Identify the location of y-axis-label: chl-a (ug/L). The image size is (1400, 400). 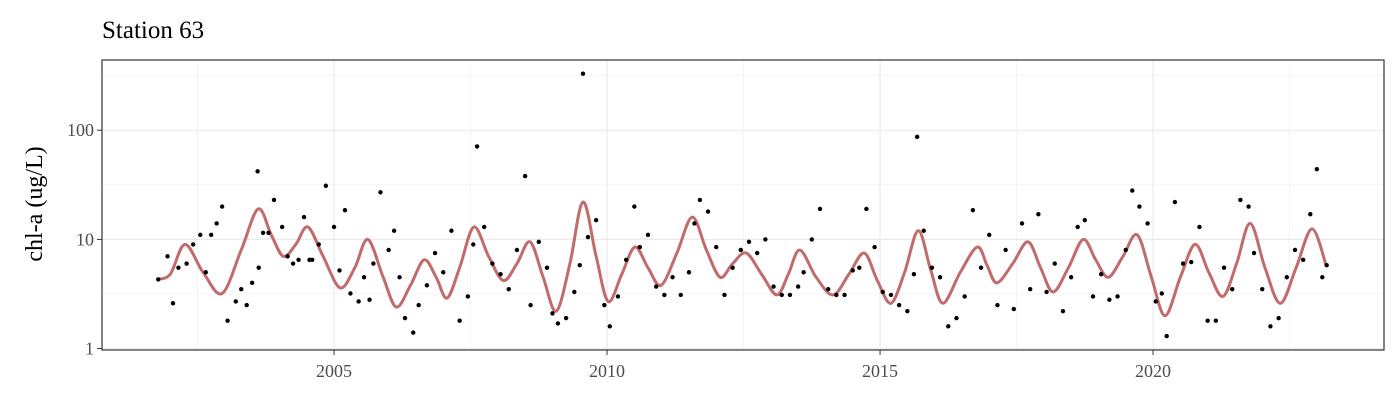
(35, 203).